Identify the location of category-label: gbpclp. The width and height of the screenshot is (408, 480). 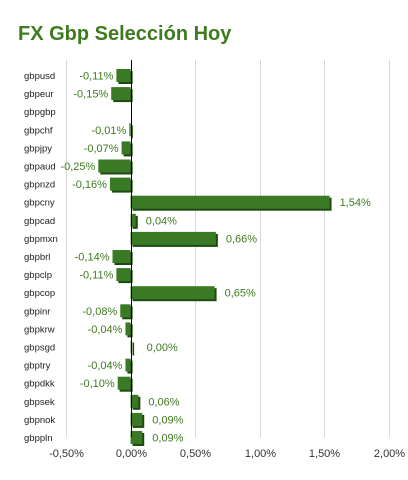
(38, 275).